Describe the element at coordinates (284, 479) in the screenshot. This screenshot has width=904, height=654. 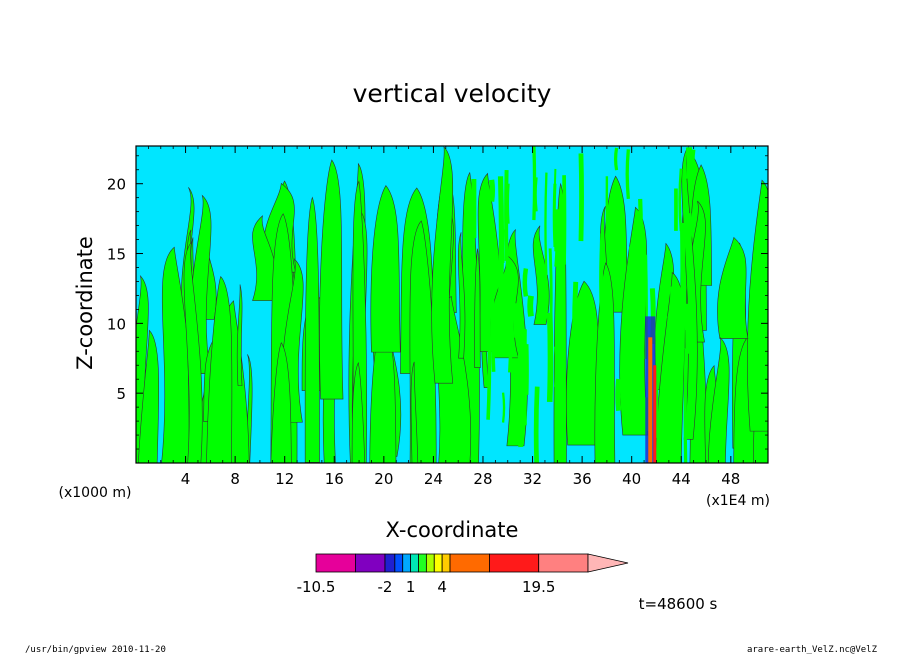
I see `x-tick-label: 12` at that location.